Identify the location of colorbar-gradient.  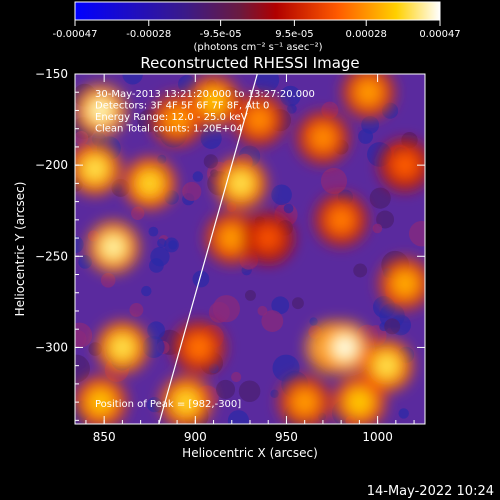
(257, 11).